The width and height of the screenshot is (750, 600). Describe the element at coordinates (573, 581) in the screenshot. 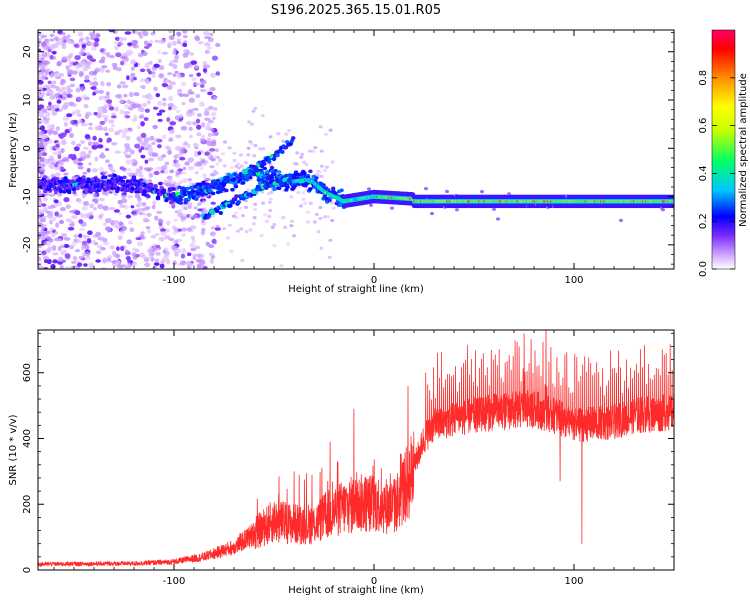

I see `snr-xtick-label: 100` at that location.